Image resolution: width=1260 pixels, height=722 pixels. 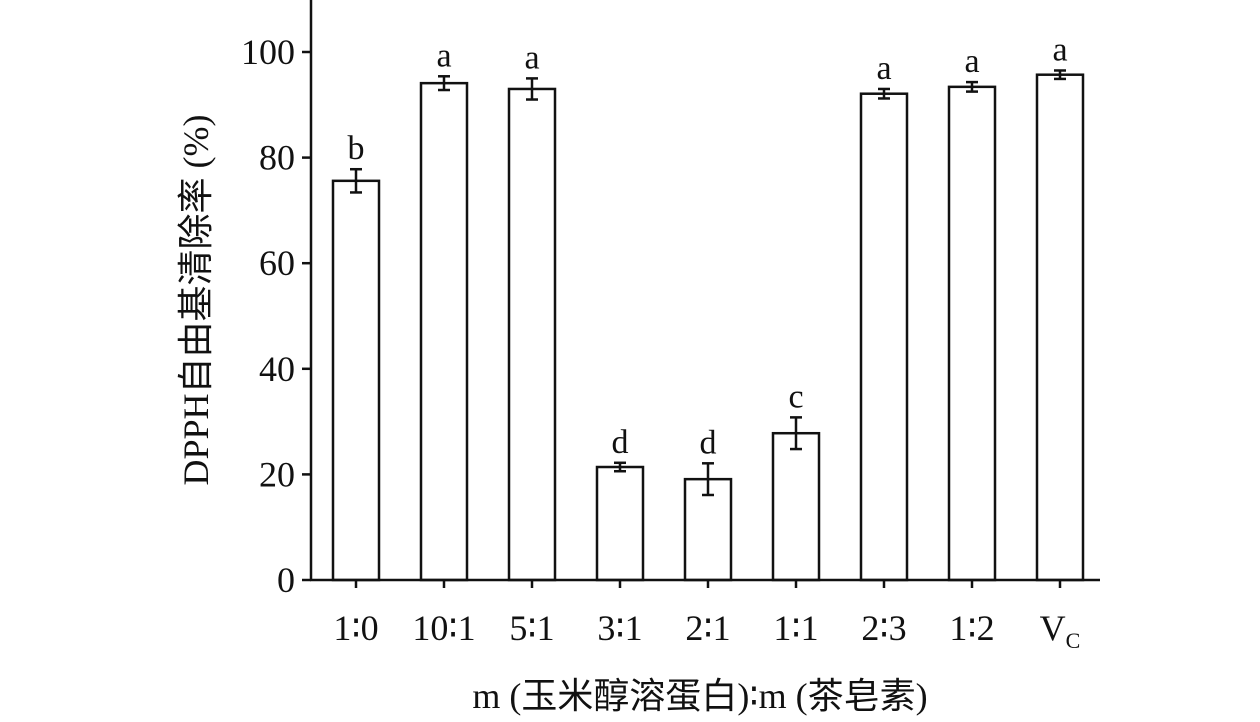 What do you see at coordinates (883, 628) in the screenshot?
I see `x-tick-label: 2∶3` at bounding box center [883, 628].